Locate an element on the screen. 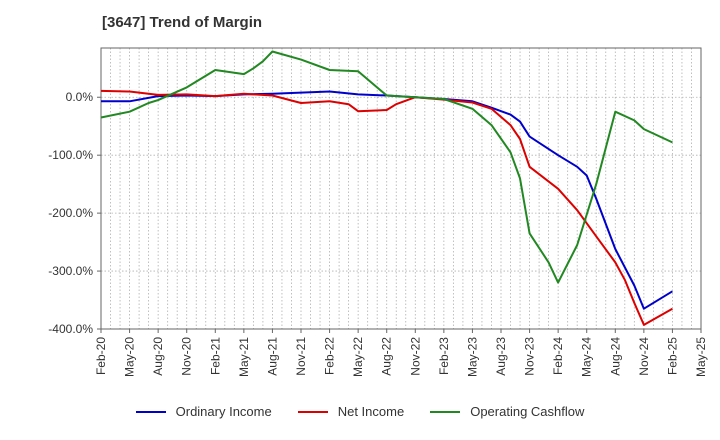 The width and height of the screenshot is (720, 440). x-tick-label: Feb-20 is located at coordinates (101, 356).